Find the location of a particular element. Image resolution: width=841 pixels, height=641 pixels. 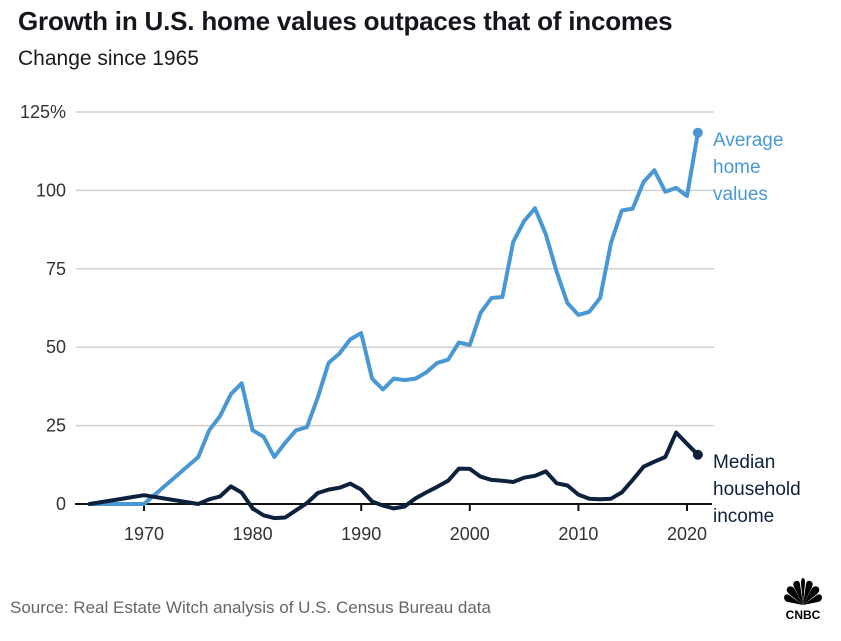

home-values-label: values is located at coordinates (740, 194).